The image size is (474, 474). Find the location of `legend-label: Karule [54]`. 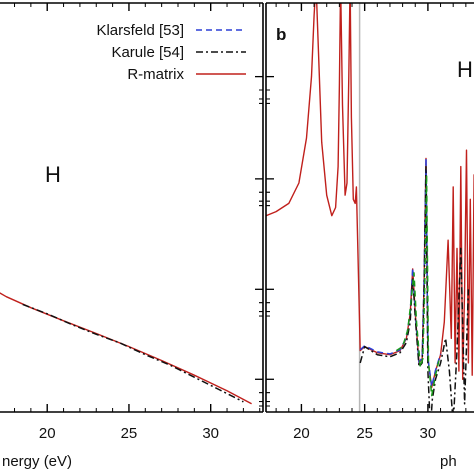

legend-label: Karule [54] is located at coordinates (147, 52).